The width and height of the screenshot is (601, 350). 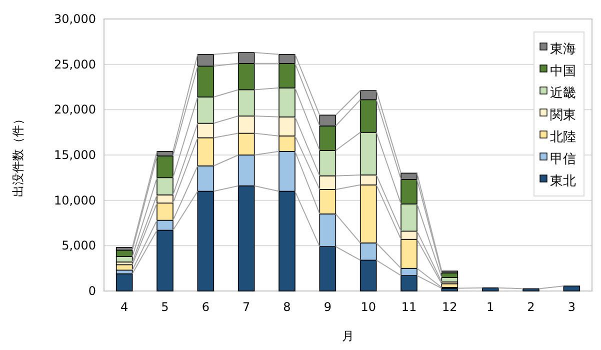 I want to click on x-tick-label: 5, so click(x=165, y=307).